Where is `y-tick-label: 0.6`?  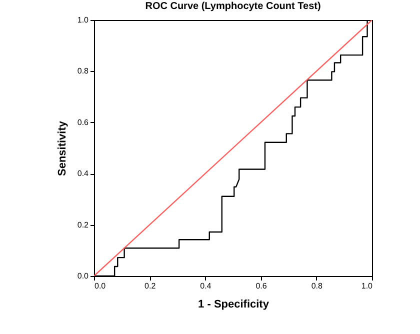 y-tick-label: 0.6 is located at coordinates (83, 122).